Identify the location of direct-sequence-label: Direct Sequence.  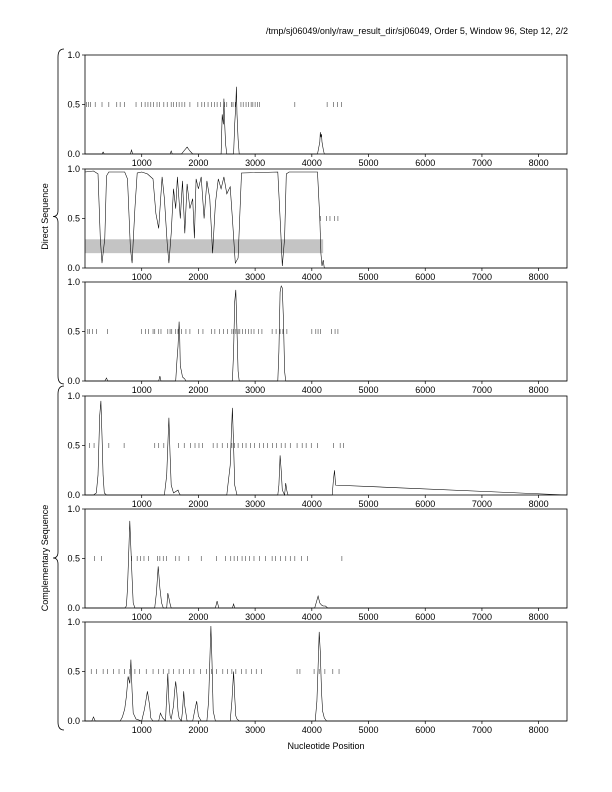
(45, 216).